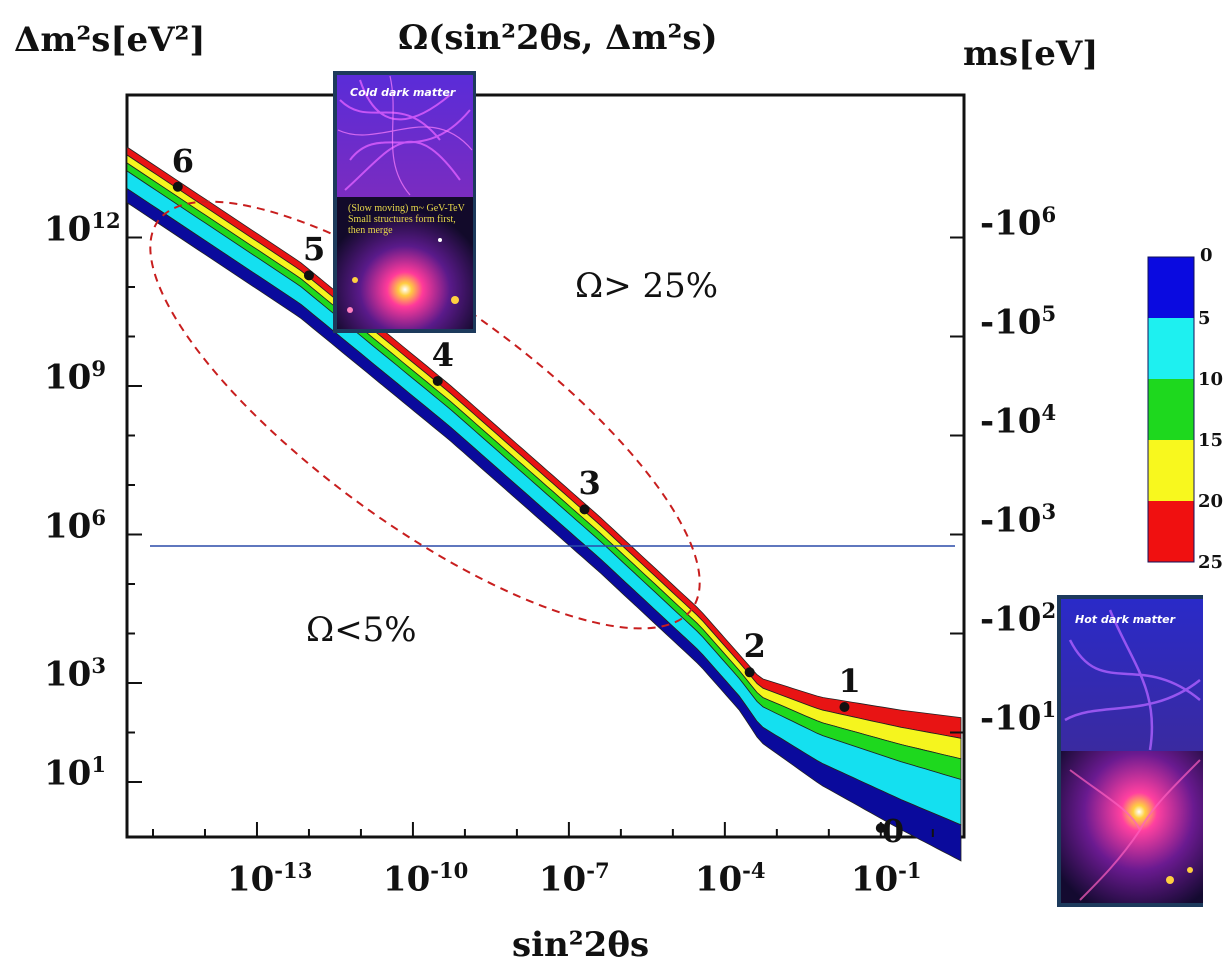 This screenshot has width=1226, height=966. Describe the element at coordinates (574, 879) in the screenshot. I see `x-tick-label: 10⁻⁷` at that location.